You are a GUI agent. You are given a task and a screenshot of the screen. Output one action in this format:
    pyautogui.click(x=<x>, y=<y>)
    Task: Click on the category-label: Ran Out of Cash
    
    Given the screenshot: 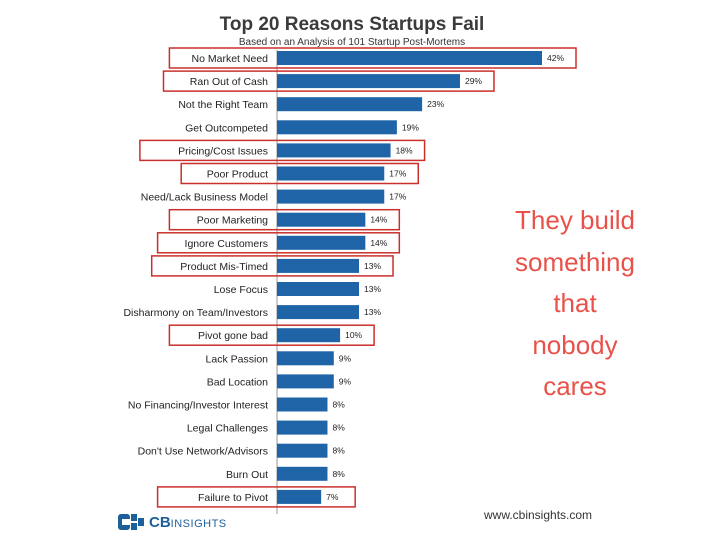 What is the action you would take?
    pyautogui.click(x=229, y=82)
    